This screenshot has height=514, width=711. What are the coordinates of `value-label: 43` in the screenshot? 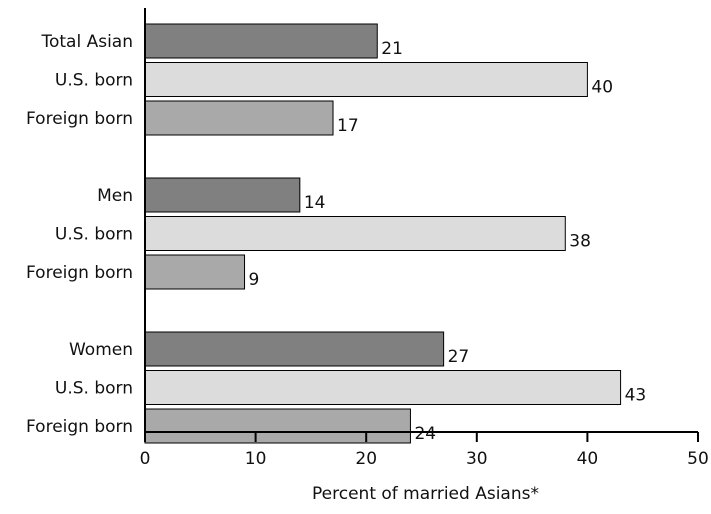 It's located at (636, 396).